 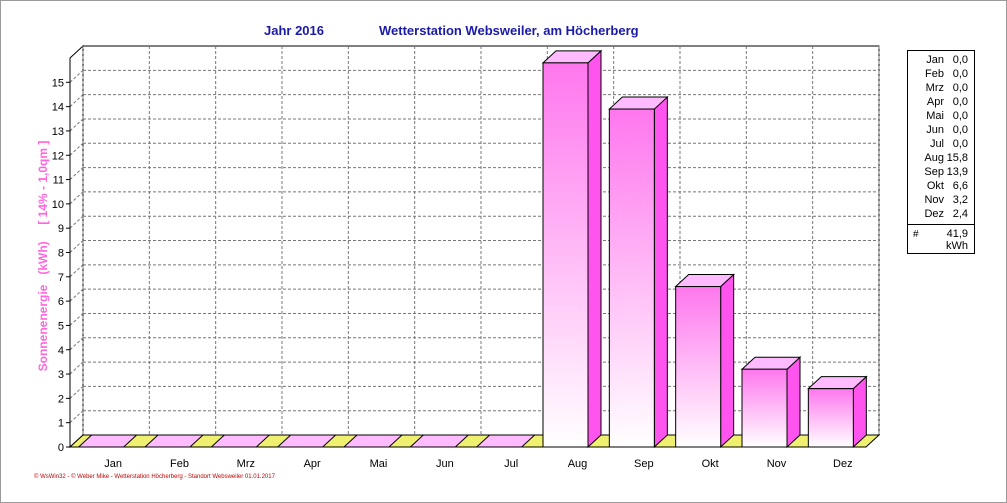 What do you see at coordinates (934, 214) in the screenshot?
I see `legend-month: Dez` at bounding box center [934, 214].